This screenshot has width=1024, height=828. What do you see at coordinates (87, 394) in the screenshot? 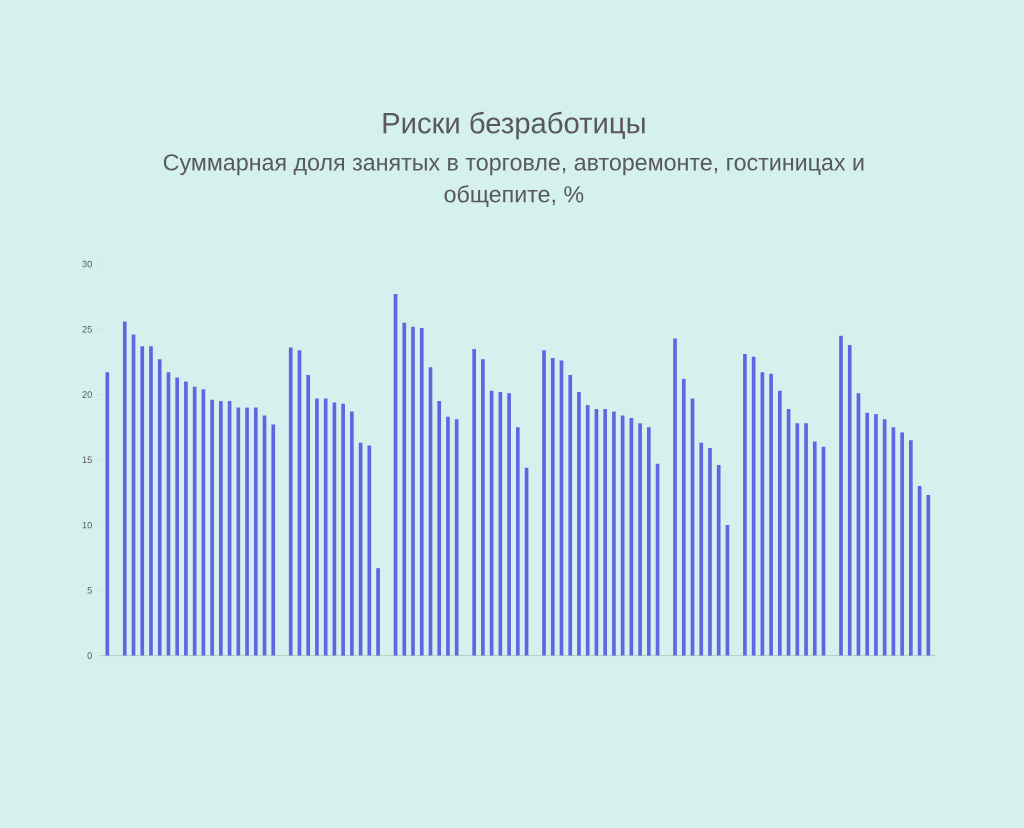
I see `y-tick-label: 20` at bounding box center [87, 394].